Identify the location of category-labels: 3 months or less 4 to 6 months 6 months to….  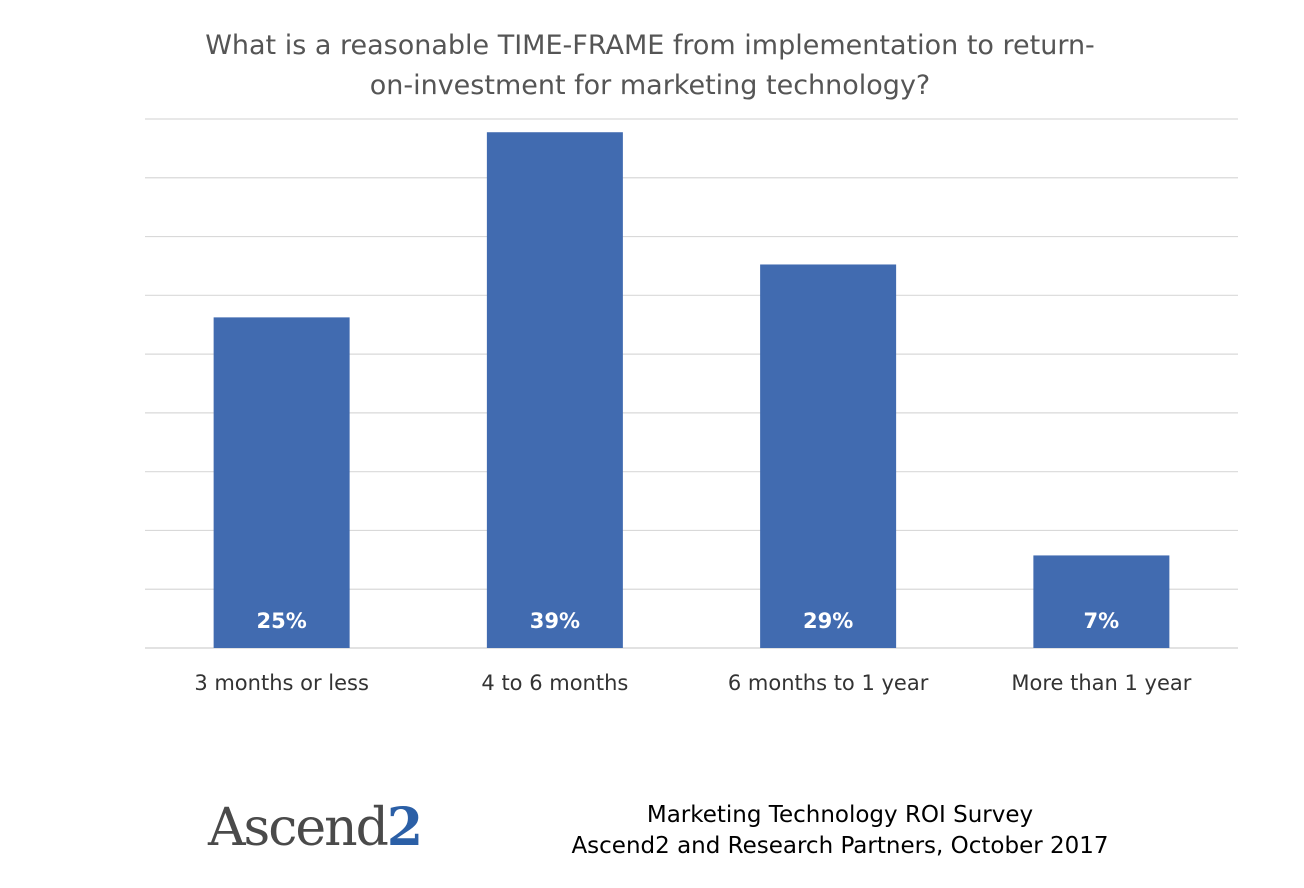
(692, 683).